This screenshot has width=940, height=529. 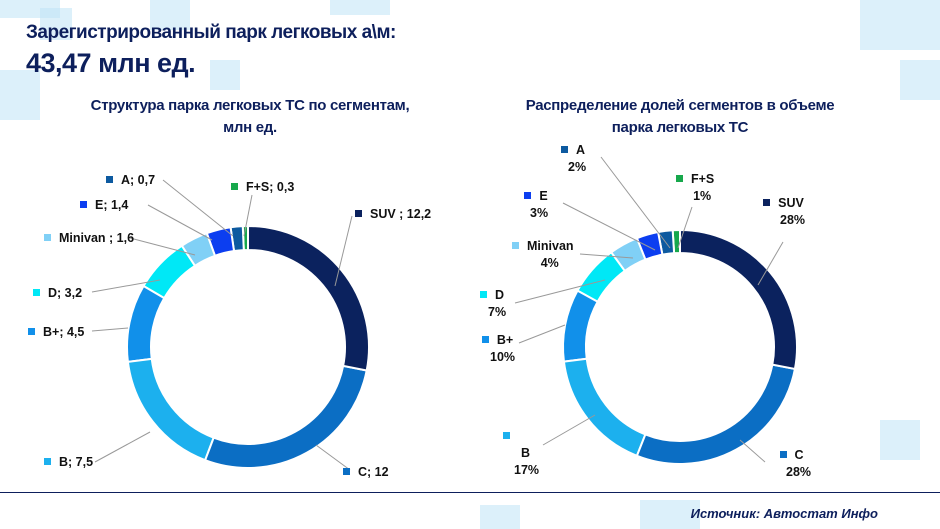 What do you see at coordinates (373, 472) in the screenshot?
I see `label-text: C; 12` at bounding box center [373, 472].